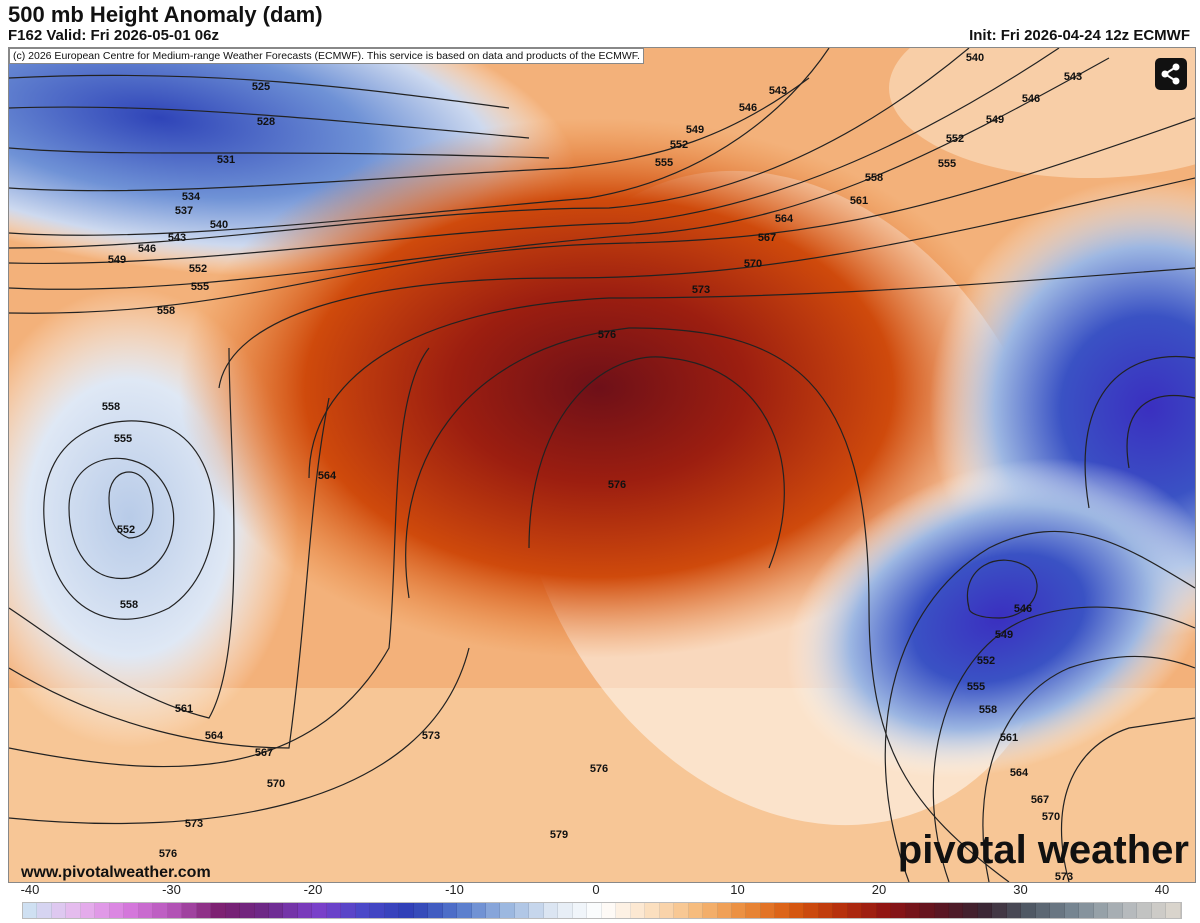 The width and height of the screenshot is (1200, 923). I want to click on contour-label: 567, so click(1040, 800).